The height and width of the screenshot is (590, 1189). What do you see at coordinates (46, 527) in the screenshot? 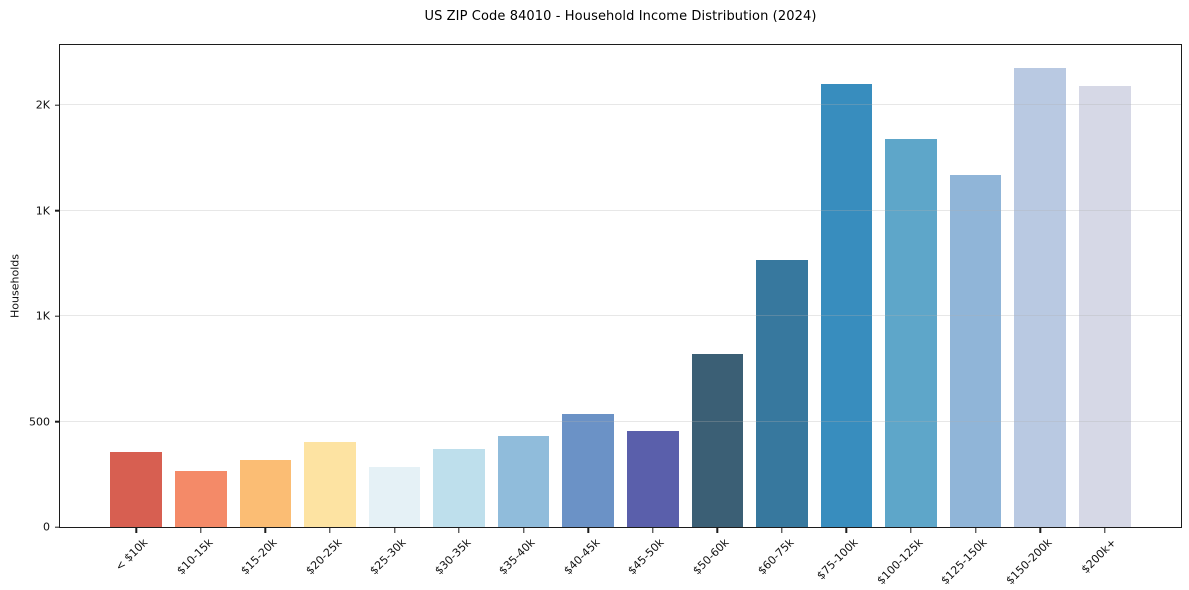
I see `y-tick-label: 0` at bounding box center [46, 527].